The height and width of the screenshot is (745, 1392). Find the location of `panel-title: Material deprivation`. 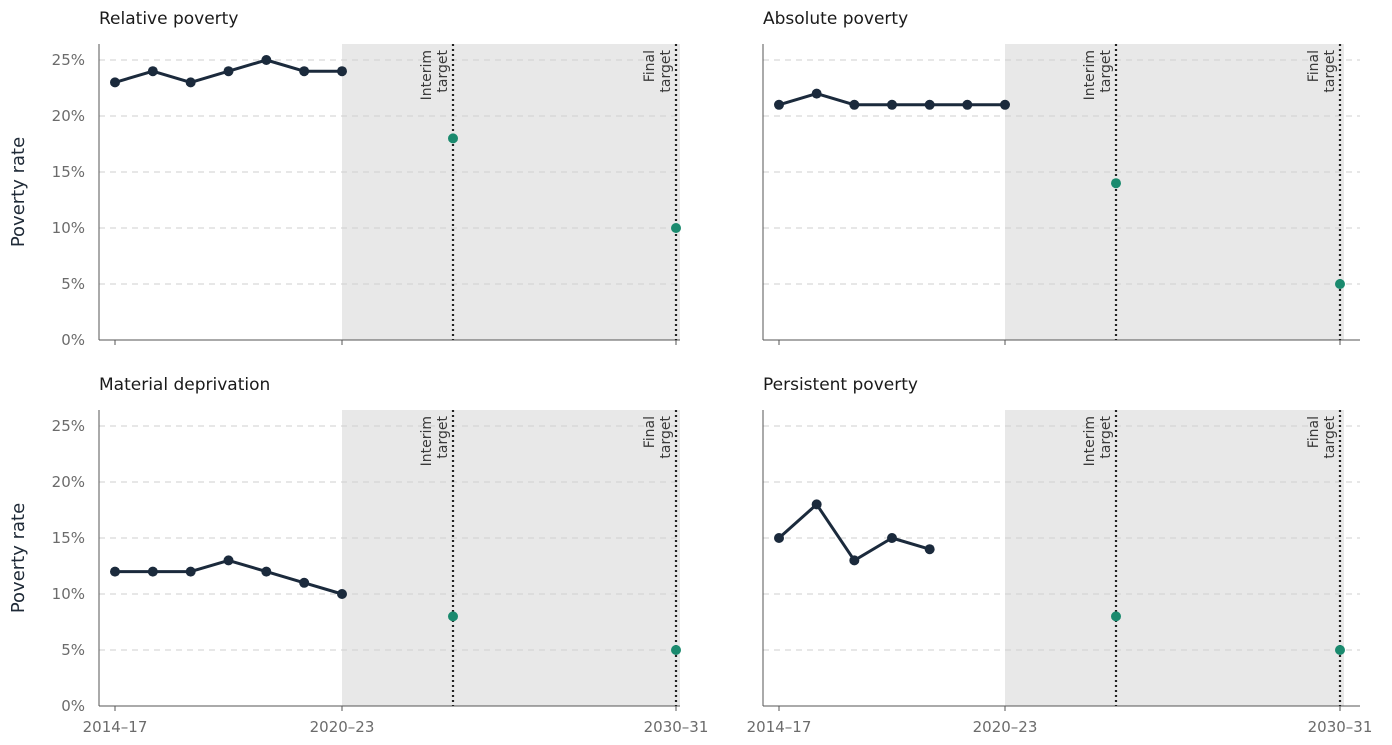

panel-title: Material deprivation is located at coordinates (184, 385).